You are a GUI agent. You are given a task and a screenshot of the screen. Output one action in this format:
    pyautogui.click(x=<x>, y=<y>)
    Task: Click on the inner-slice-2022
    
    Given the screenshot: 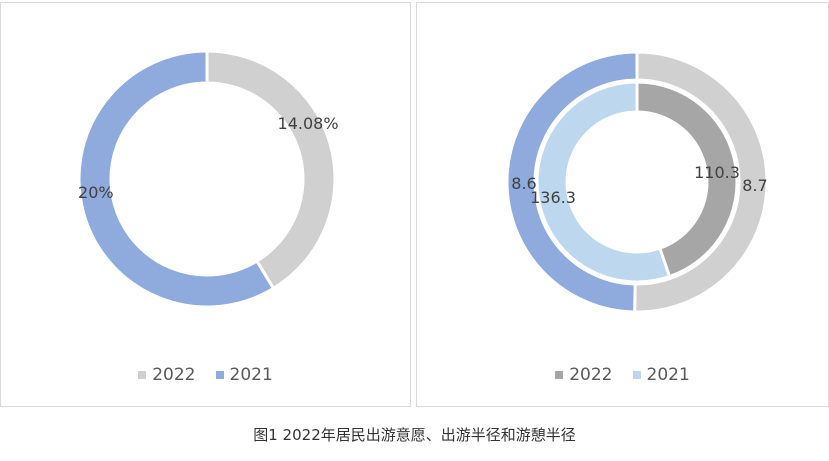 What is the action you would take?
    pyautogui.click(x=687, y=179)
    